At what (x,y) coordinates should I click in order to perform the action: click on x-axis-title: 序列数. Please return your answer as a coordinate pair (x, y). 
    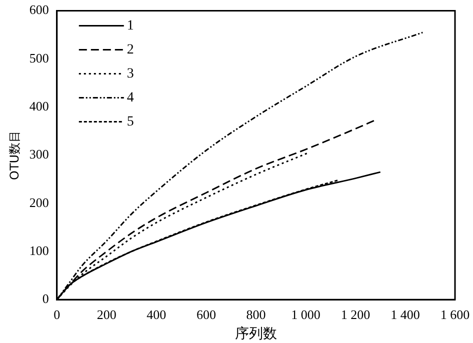
    Looking at the image, I should click on (255, 334).